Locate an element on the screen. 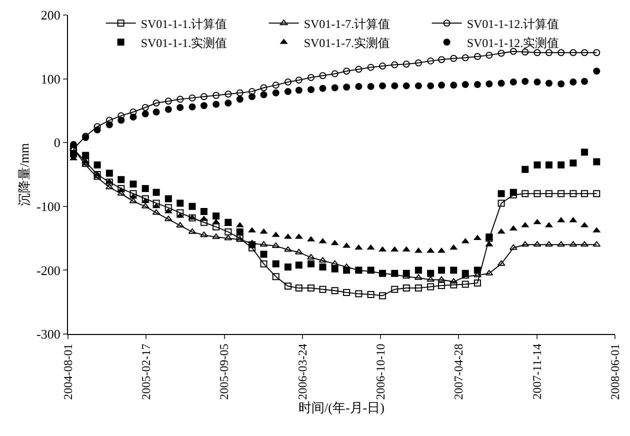 The width and height of the screenshot is (630, 436). x-tick-label: 2008-06-01 is located at coordinates (615, 372).